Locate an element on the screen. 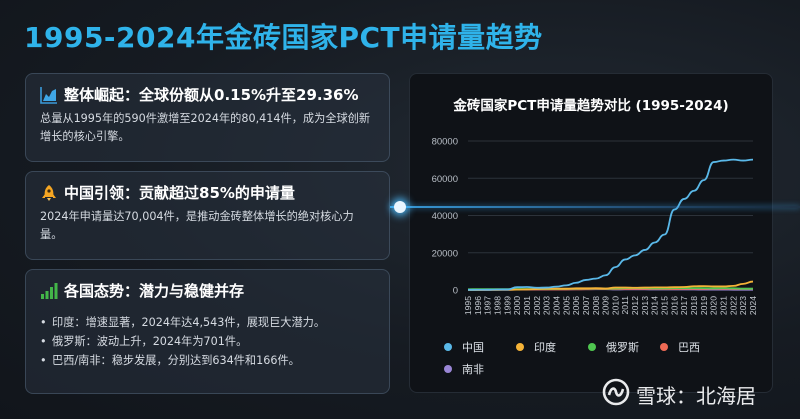 The width and height of the screenshot is (800, 419). x-tick-label: 2012 is located at coordinates (635, 305).